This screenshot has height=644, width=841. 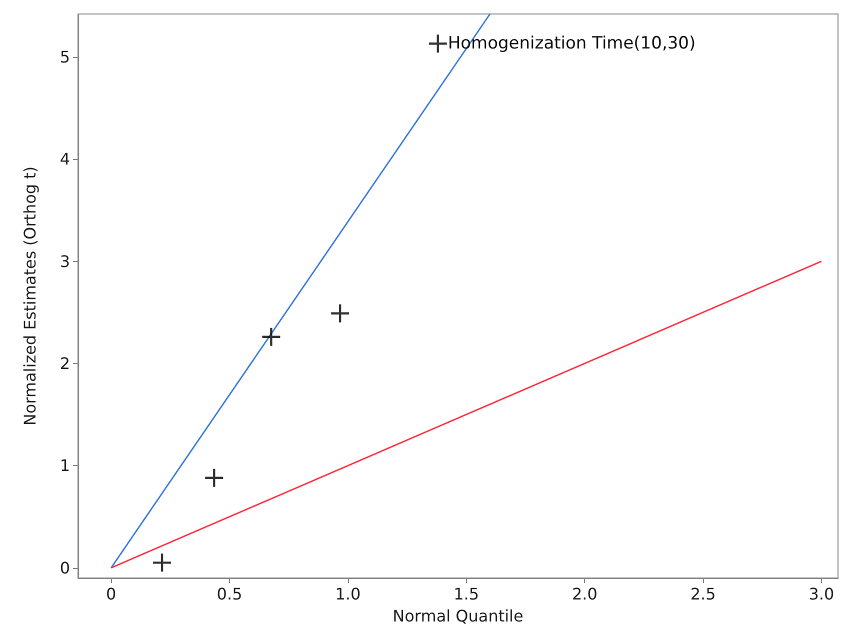 What do you see at coordinates (111, 594) in the screenshot?
I see `x-tick-label: 0` at bounding box center [111, 594].